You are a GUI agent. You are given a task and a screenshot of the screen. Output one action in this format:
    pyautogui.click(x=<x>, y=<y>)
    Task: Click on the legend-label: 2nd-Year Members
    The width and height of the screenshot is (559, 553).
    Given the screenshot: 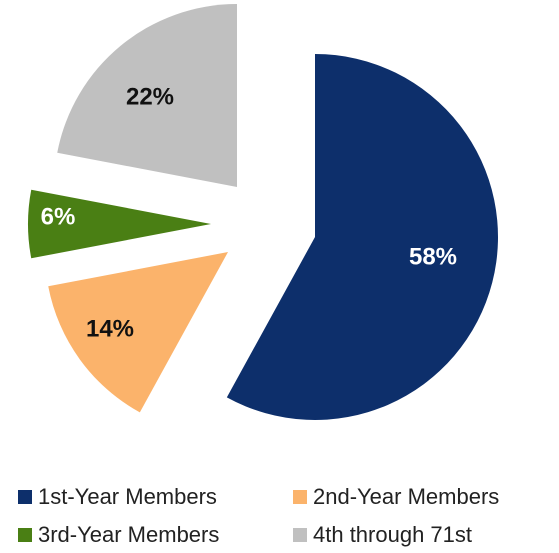 What is the action you would take?
    pyautogui.click(x=406, y=496)
    